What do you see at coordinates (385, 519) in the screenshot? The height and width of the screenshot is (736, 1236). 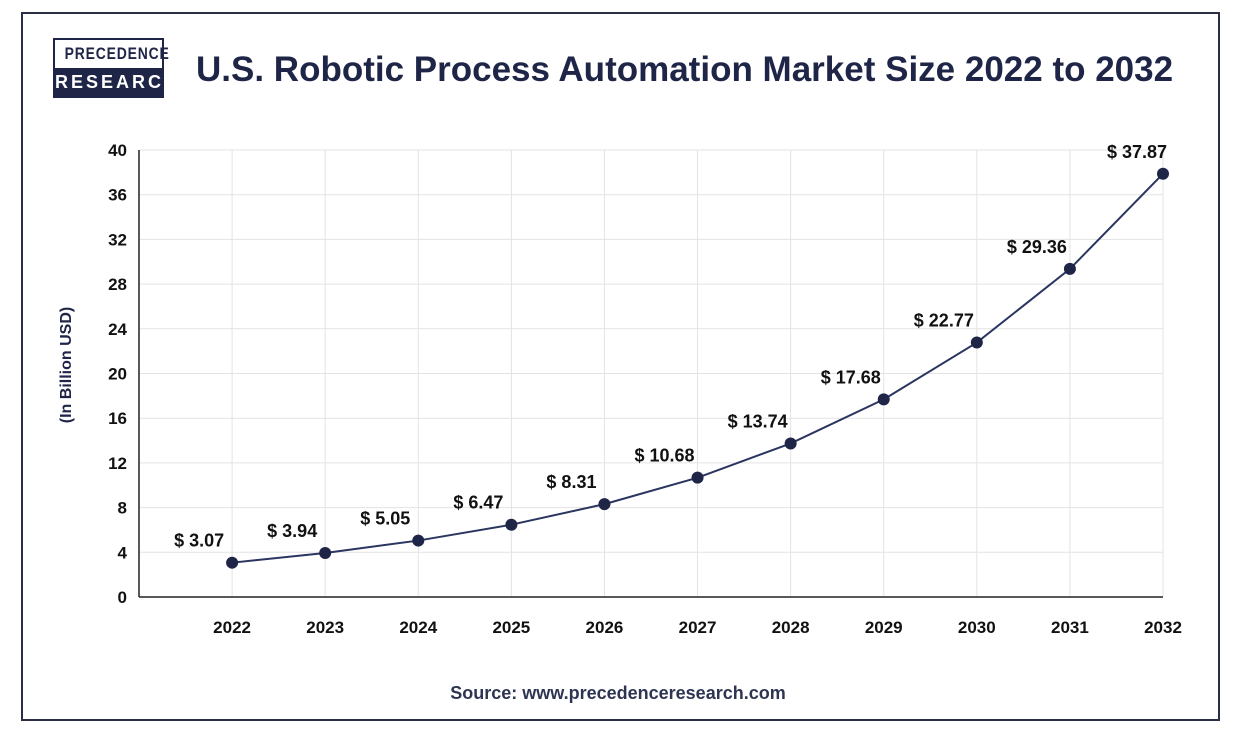 I see `data-label: $ 5.05` at bounding box center [385, 519].